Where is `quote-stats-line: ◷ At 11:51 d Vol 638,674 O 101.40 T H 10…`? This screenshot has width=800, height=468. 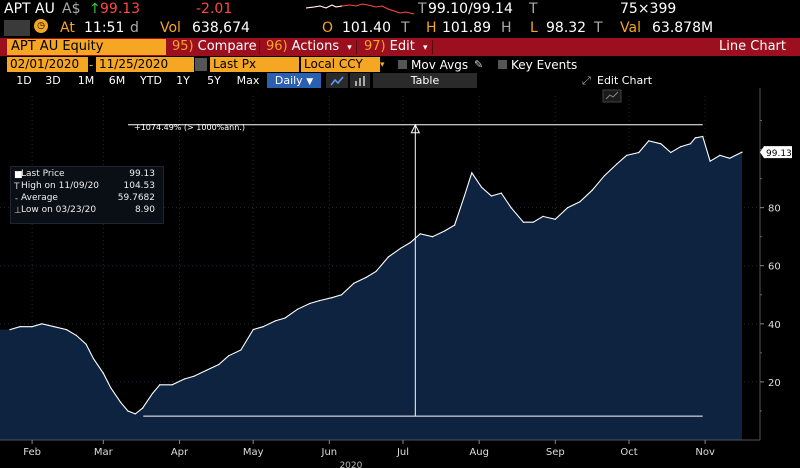 quote-stats-line: ◷ At 11:51 d Vol 638,674 O 101.40 T H 10… is located at coordinates (400, 28).